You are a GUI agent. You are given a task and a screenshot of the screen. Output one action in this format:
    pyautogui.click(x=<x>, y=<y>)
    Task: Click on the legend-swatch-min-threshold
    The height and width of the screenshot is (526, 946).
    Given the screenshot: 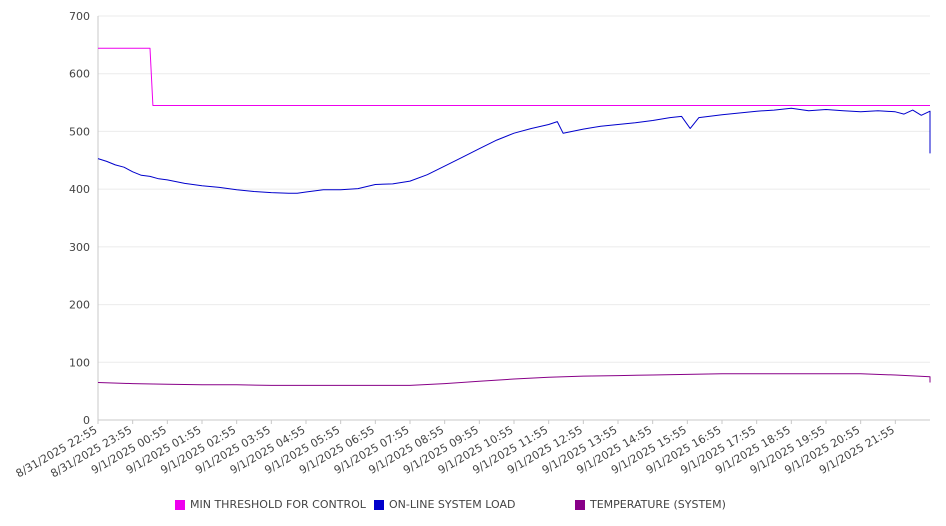 What is the action you would take?
    pyautogui.click(x=180, y=504)
    